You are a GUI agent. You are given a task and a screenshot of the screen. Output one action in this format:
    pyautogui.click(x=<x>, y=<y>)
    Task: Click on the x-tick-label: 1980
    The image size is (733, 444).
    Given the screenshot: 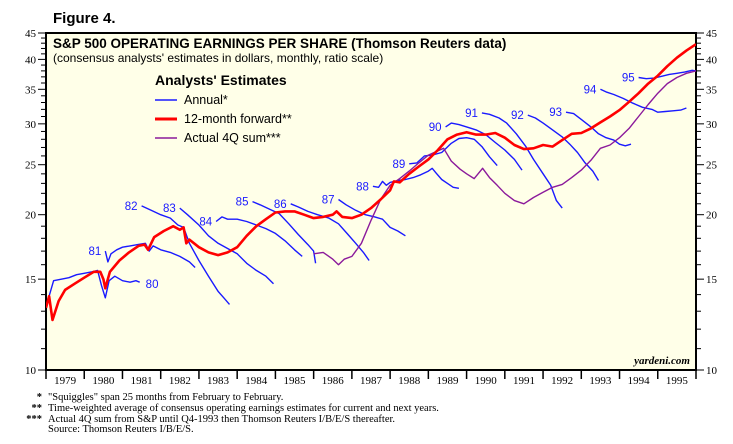 What is the action you would take?
    pyautogui.click(x=103, y=381)
    